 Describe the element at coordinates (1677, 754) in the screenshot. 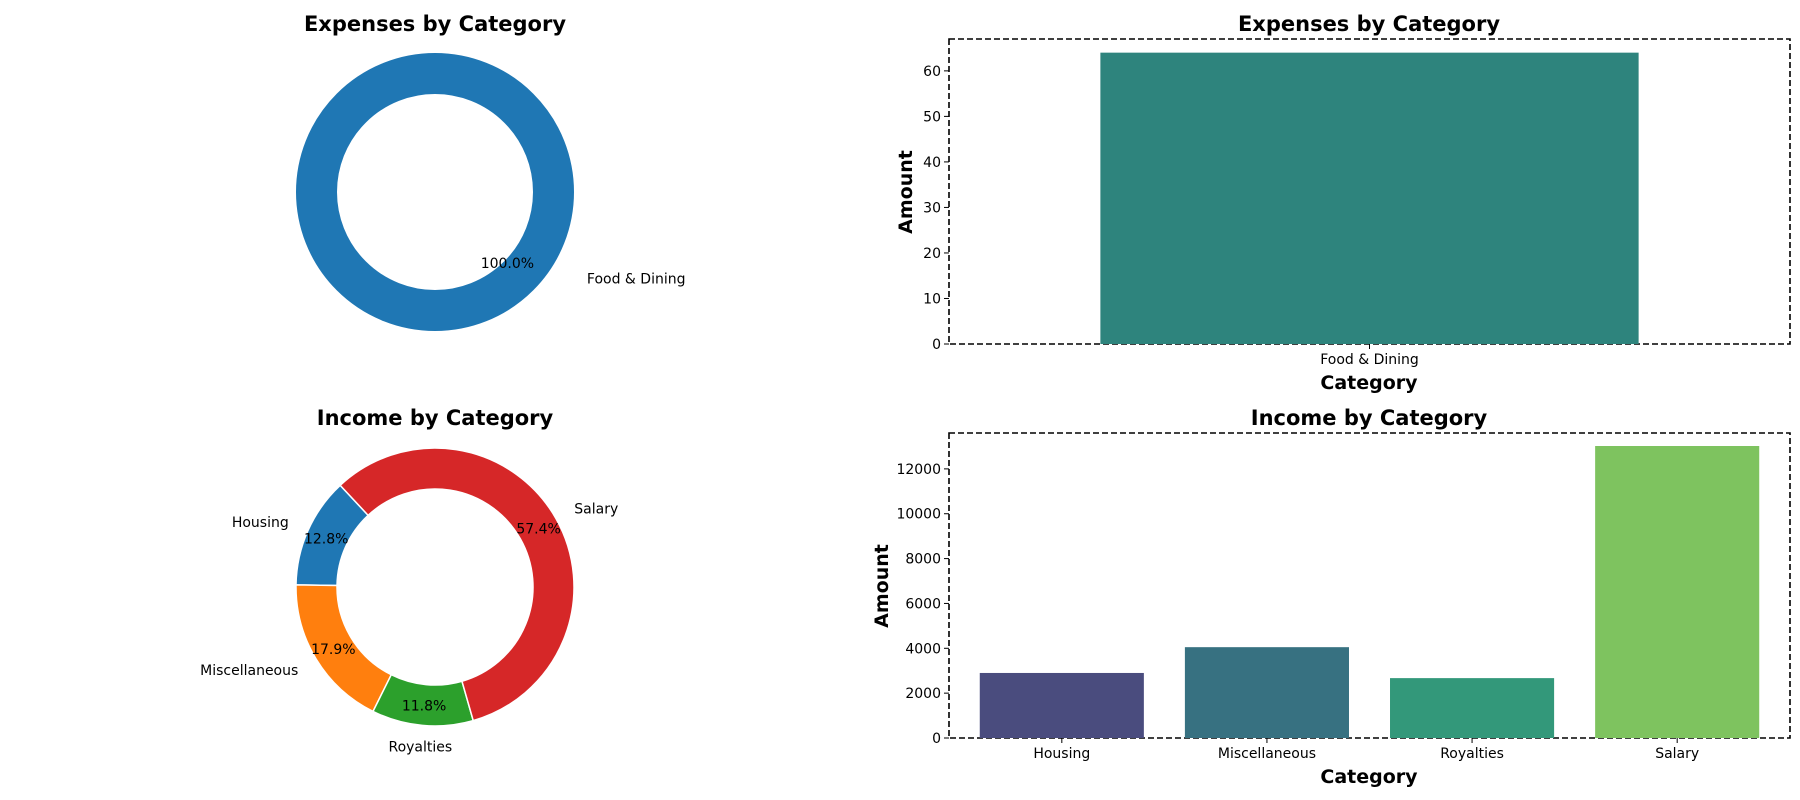

I see `x-tick-label-salary: Salary` at that location.